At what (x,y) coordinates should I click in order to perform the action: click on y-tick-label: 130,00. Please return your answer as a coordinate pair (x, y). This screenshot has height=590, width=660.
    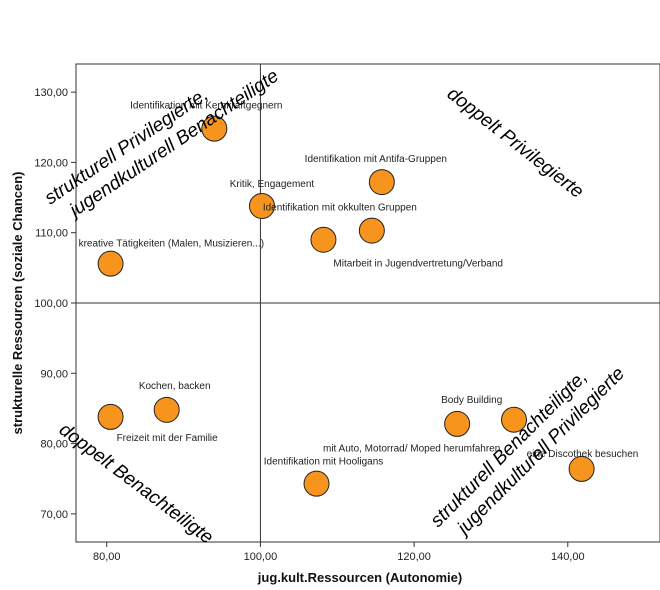
    Looking at the image, I should click on (51, 93).